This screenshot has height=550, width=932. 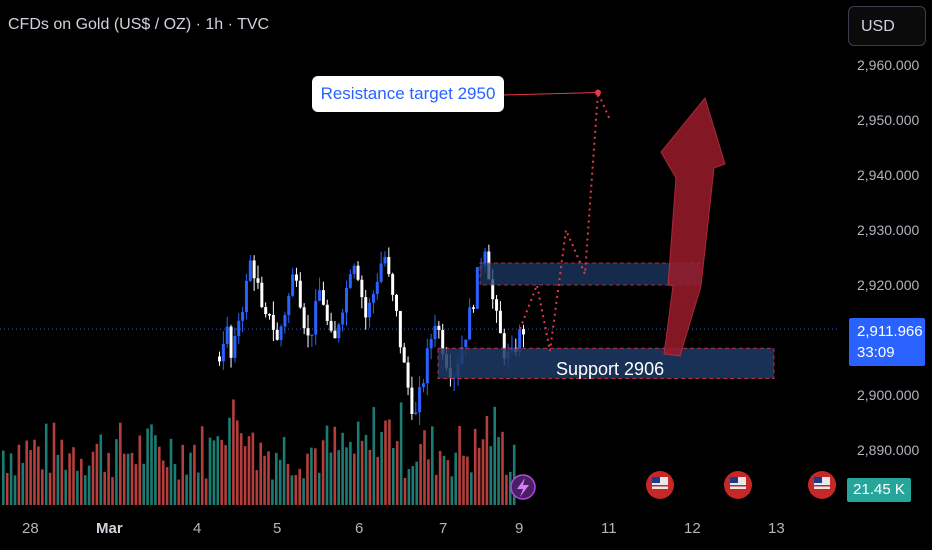 What do you see at coordinates (443, 528) in the screenshot?
I see `x-tick: 7` at bounding box center [443, 528].